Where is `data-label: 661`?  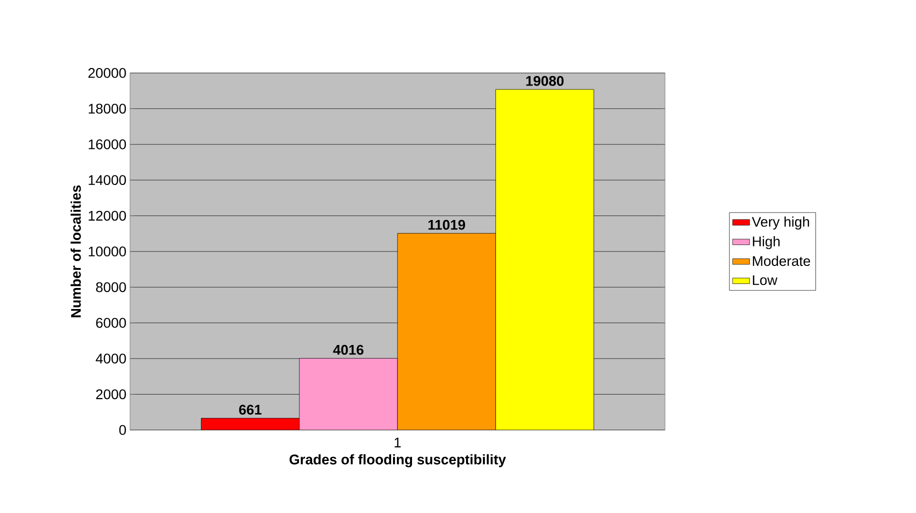 data-label: 661 is located at coordinates (250, 409).